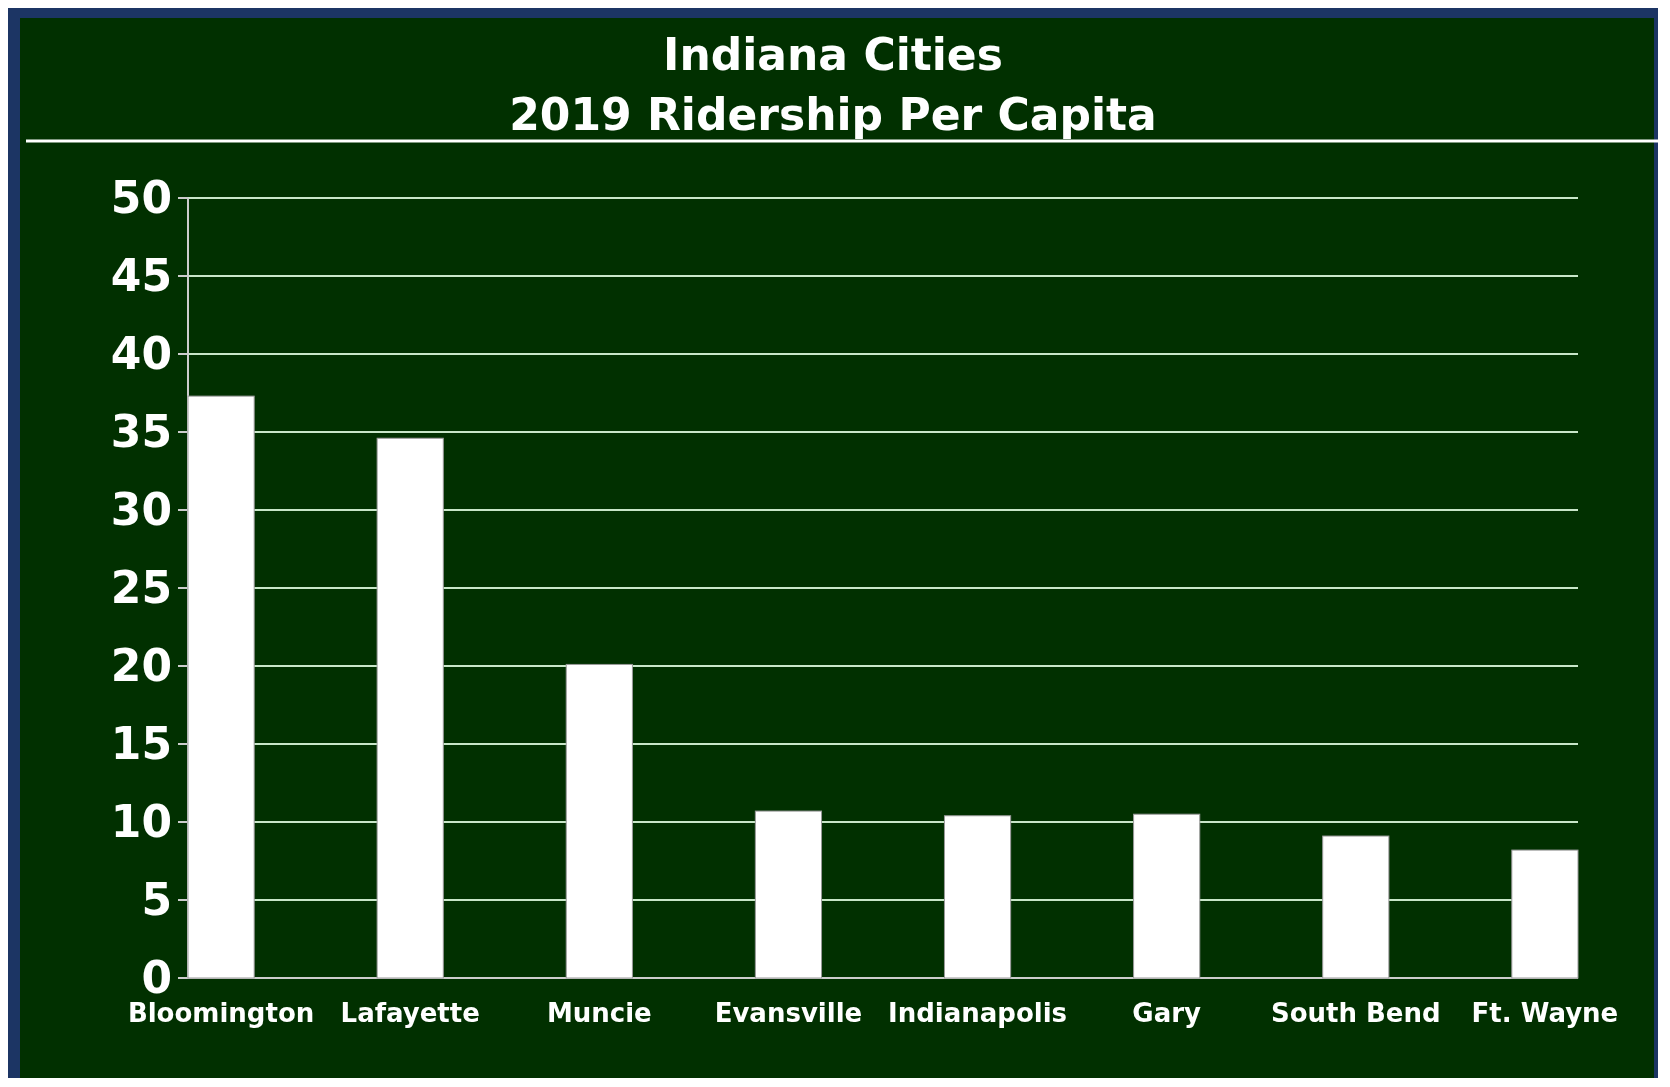 The height and width of the screenshot is (1087, 1670). Describe the element at coordinates (410, 1013) in the screenshot. I see `x-tick-label: Lafayette` at that location.